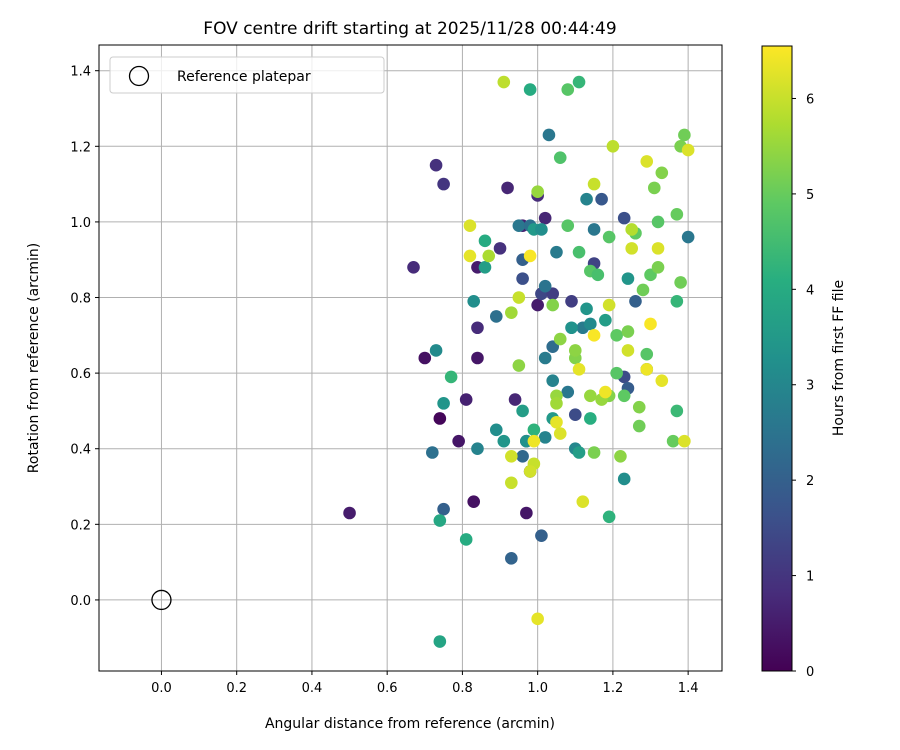  What do you see at coordinates (613, 688) in the screenshot?
I see `x-tick-label: 1.2` at bounding box center [613, 688].